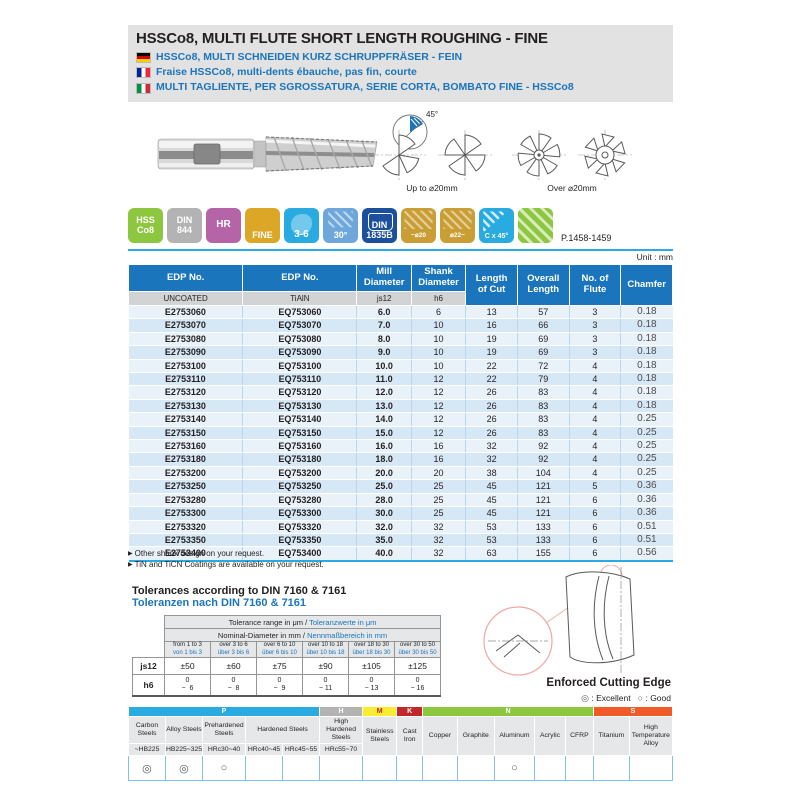 This screenshot has width=800, height=800. I want to click on stripes-icon, so click(535, 225).